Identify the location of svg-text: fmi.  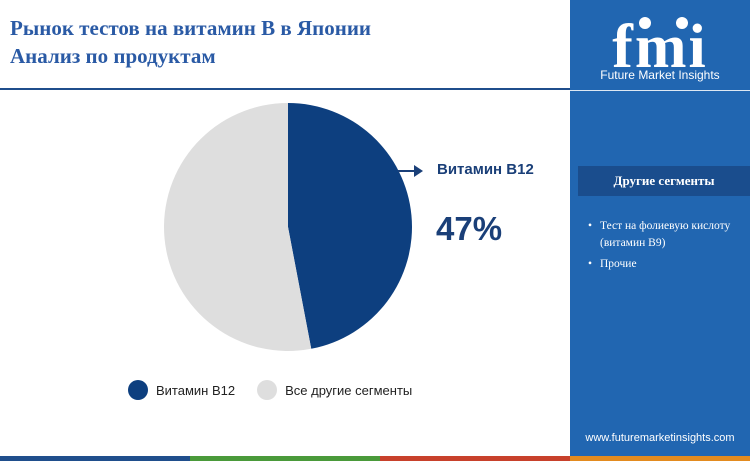
(660, 47).